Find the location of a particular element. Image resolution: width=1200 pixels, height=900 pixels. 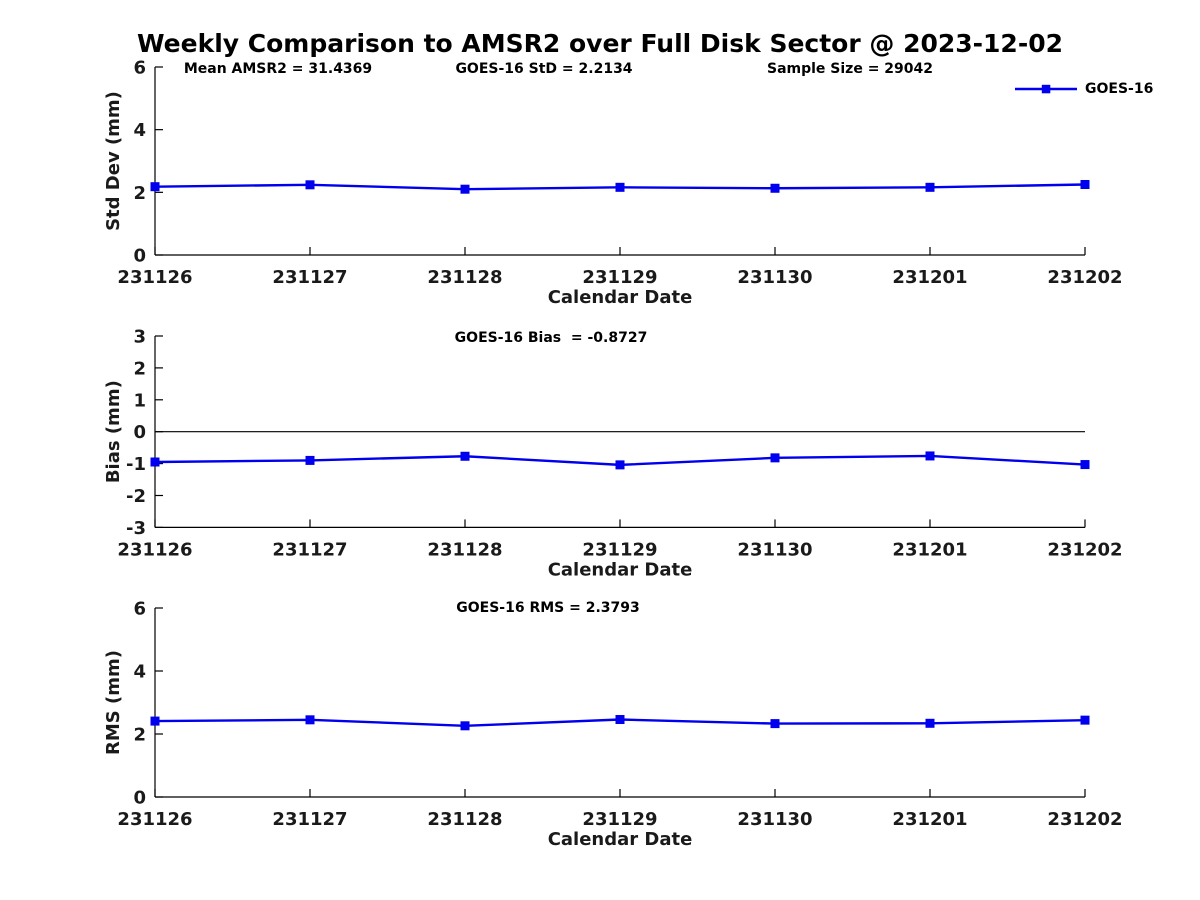

legend: GOES-16 is located at coordinates (1084, 89).